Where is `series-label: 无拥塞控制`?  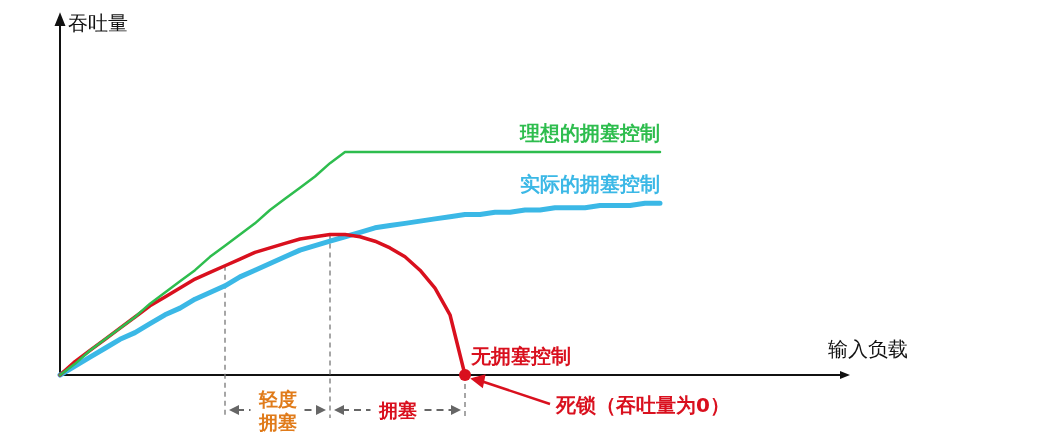 series-label: 无拥塞控制 is located at coordinates (520, 356).